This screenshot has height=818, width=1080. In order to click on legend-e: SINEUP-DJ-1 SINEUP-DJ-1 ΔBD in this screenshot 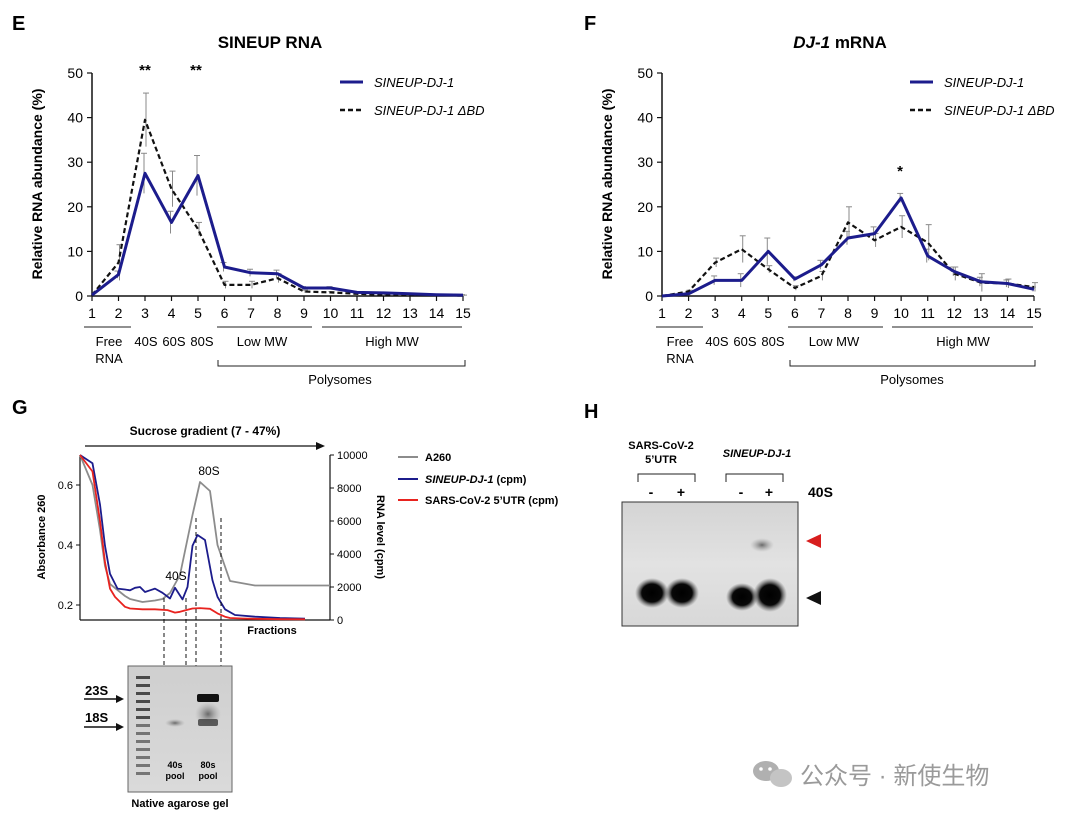, I will do `click(412, 96)`.